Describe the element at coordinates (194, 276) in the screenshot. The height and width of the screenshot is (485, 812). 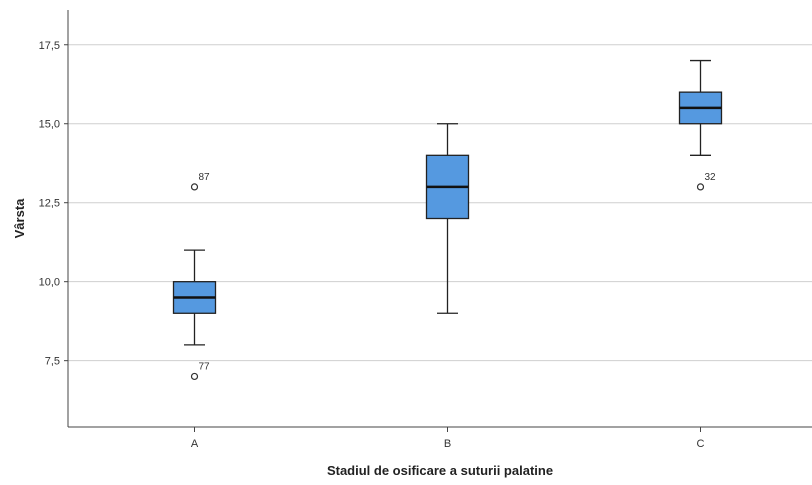
I see `box-A: 87 77` at that location.